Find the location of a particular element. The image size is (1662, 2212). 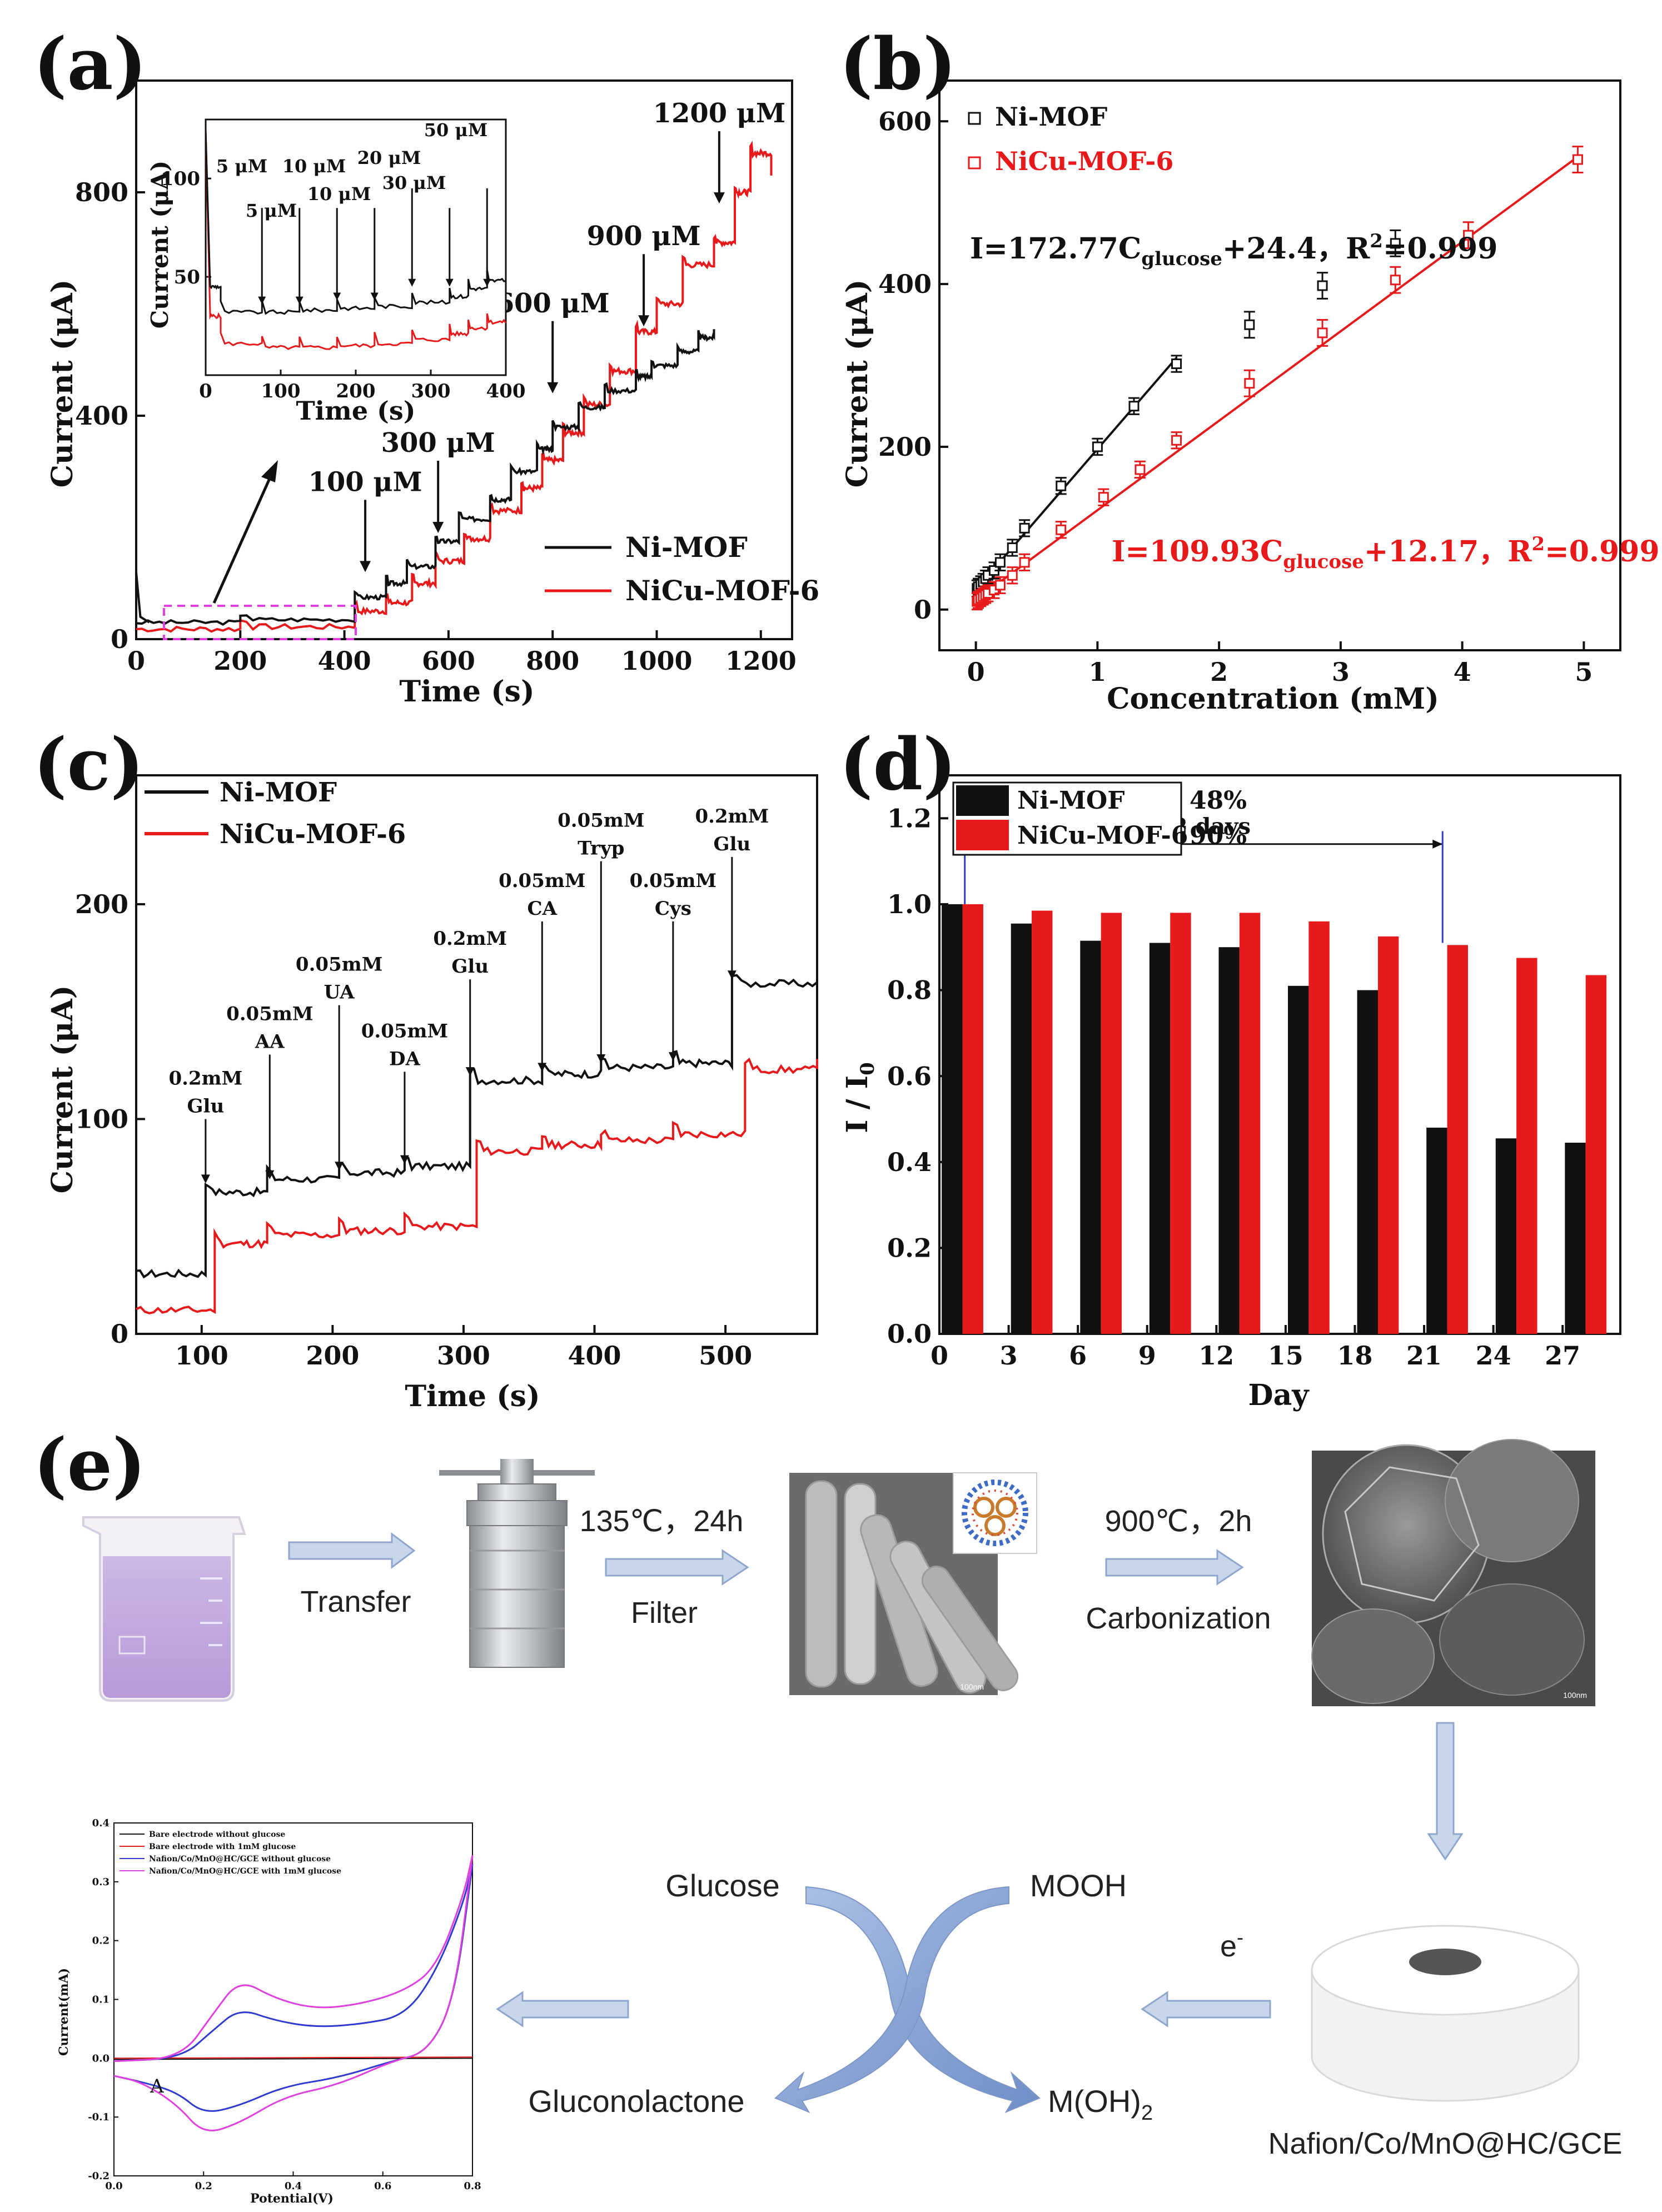

b-xlabel: Concentration (mM) is located at coordinates (1273, 699).